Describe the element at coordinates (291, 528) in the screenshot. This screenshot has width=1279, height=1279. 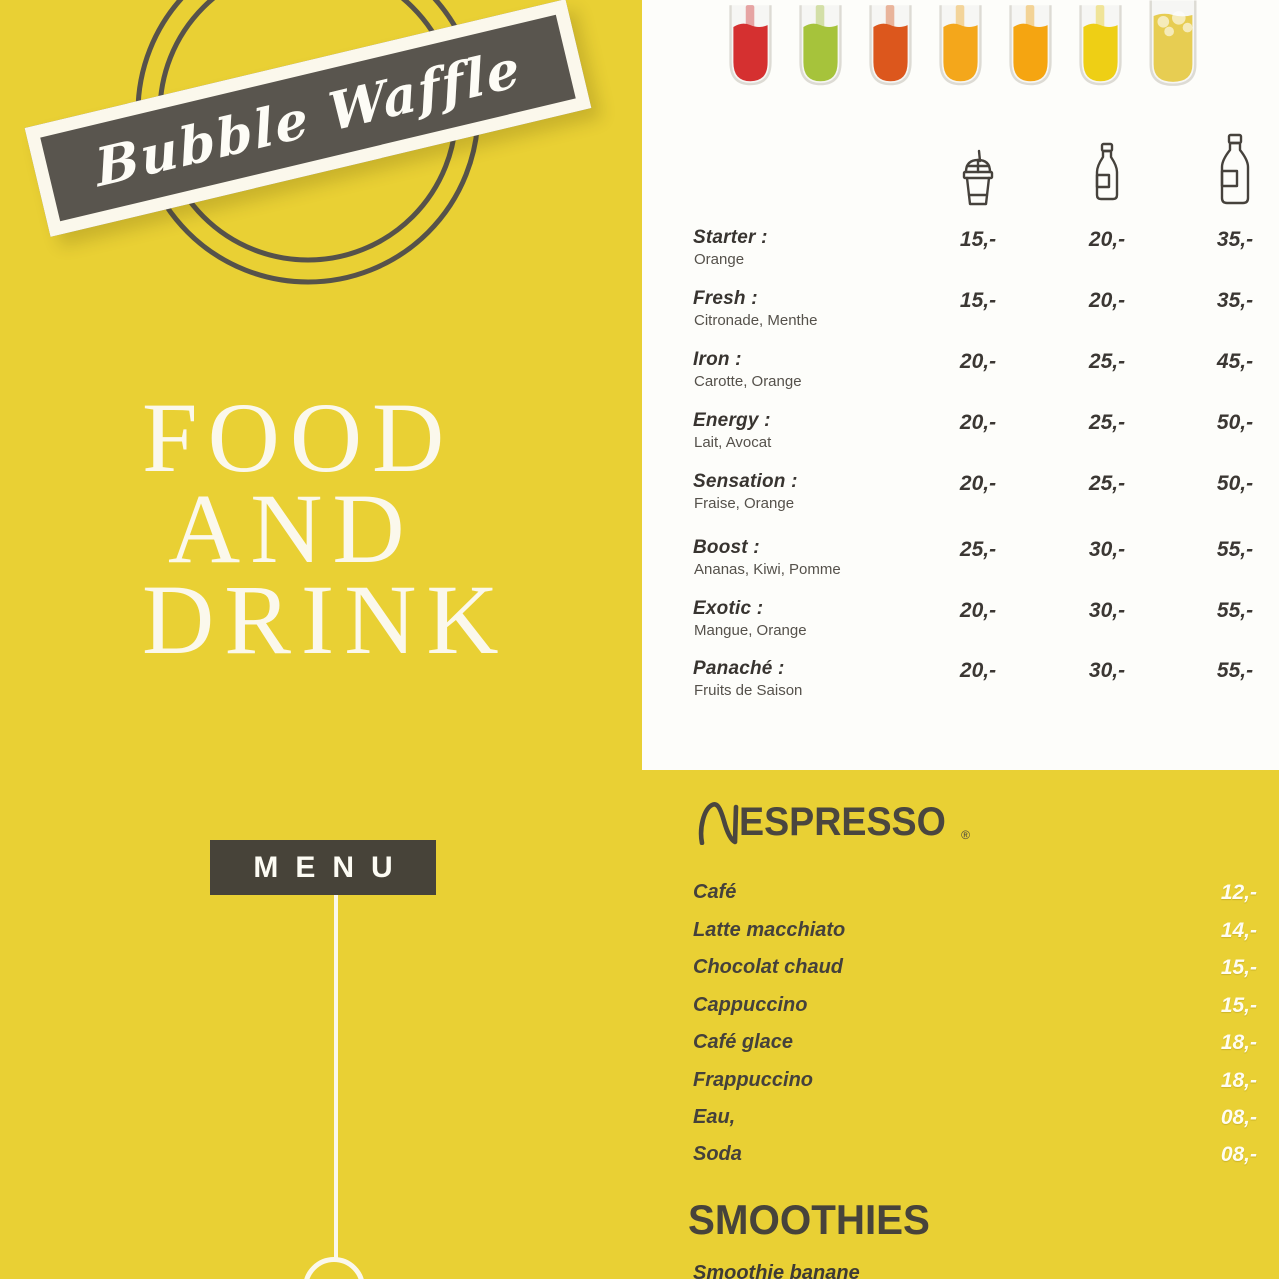
I see `page-title-line: AND` at that location.